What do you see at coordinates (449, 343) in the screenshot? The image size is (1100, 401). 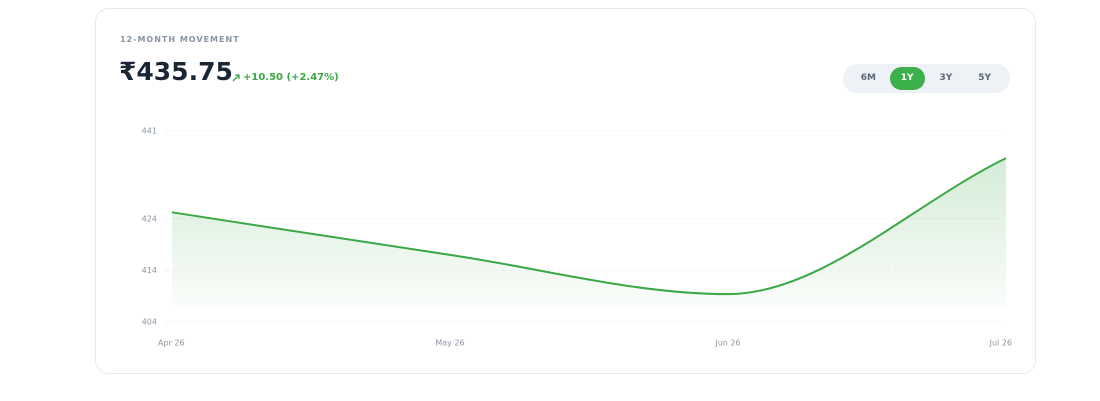 I see `x-tick-label: May 26` at bounding box center [449, 343].